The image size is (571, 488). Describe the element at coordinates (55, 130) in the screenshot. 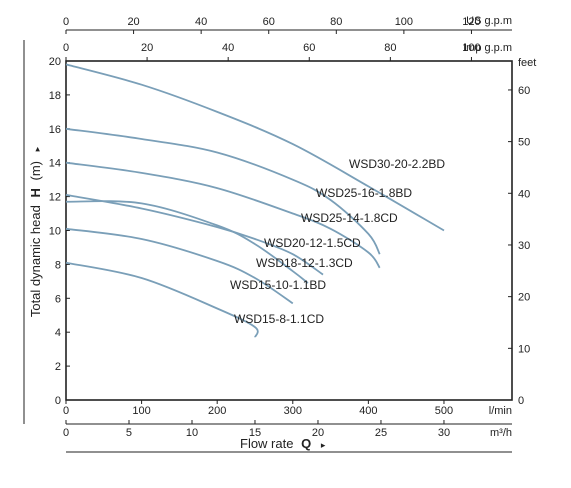

I see `head-m-tick-label: 16` at that location.